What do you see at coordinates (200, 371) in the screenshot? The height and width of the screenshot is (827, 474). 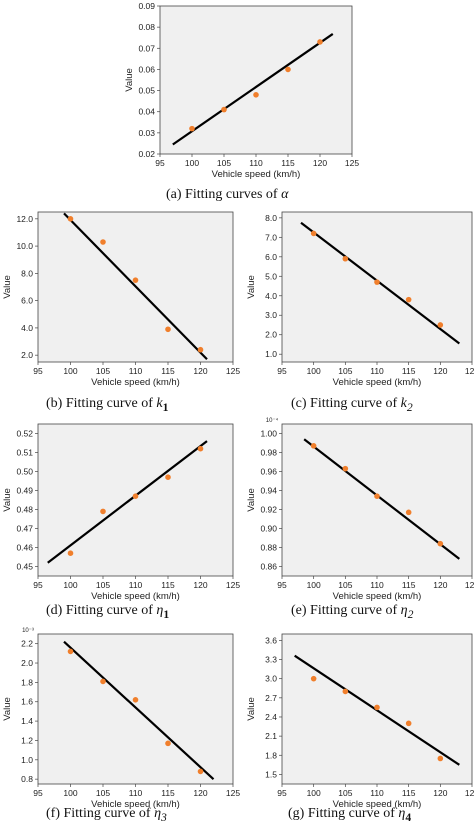 I see `chart-k1-x-tick-label: 120` at bounding box center [200, 371].